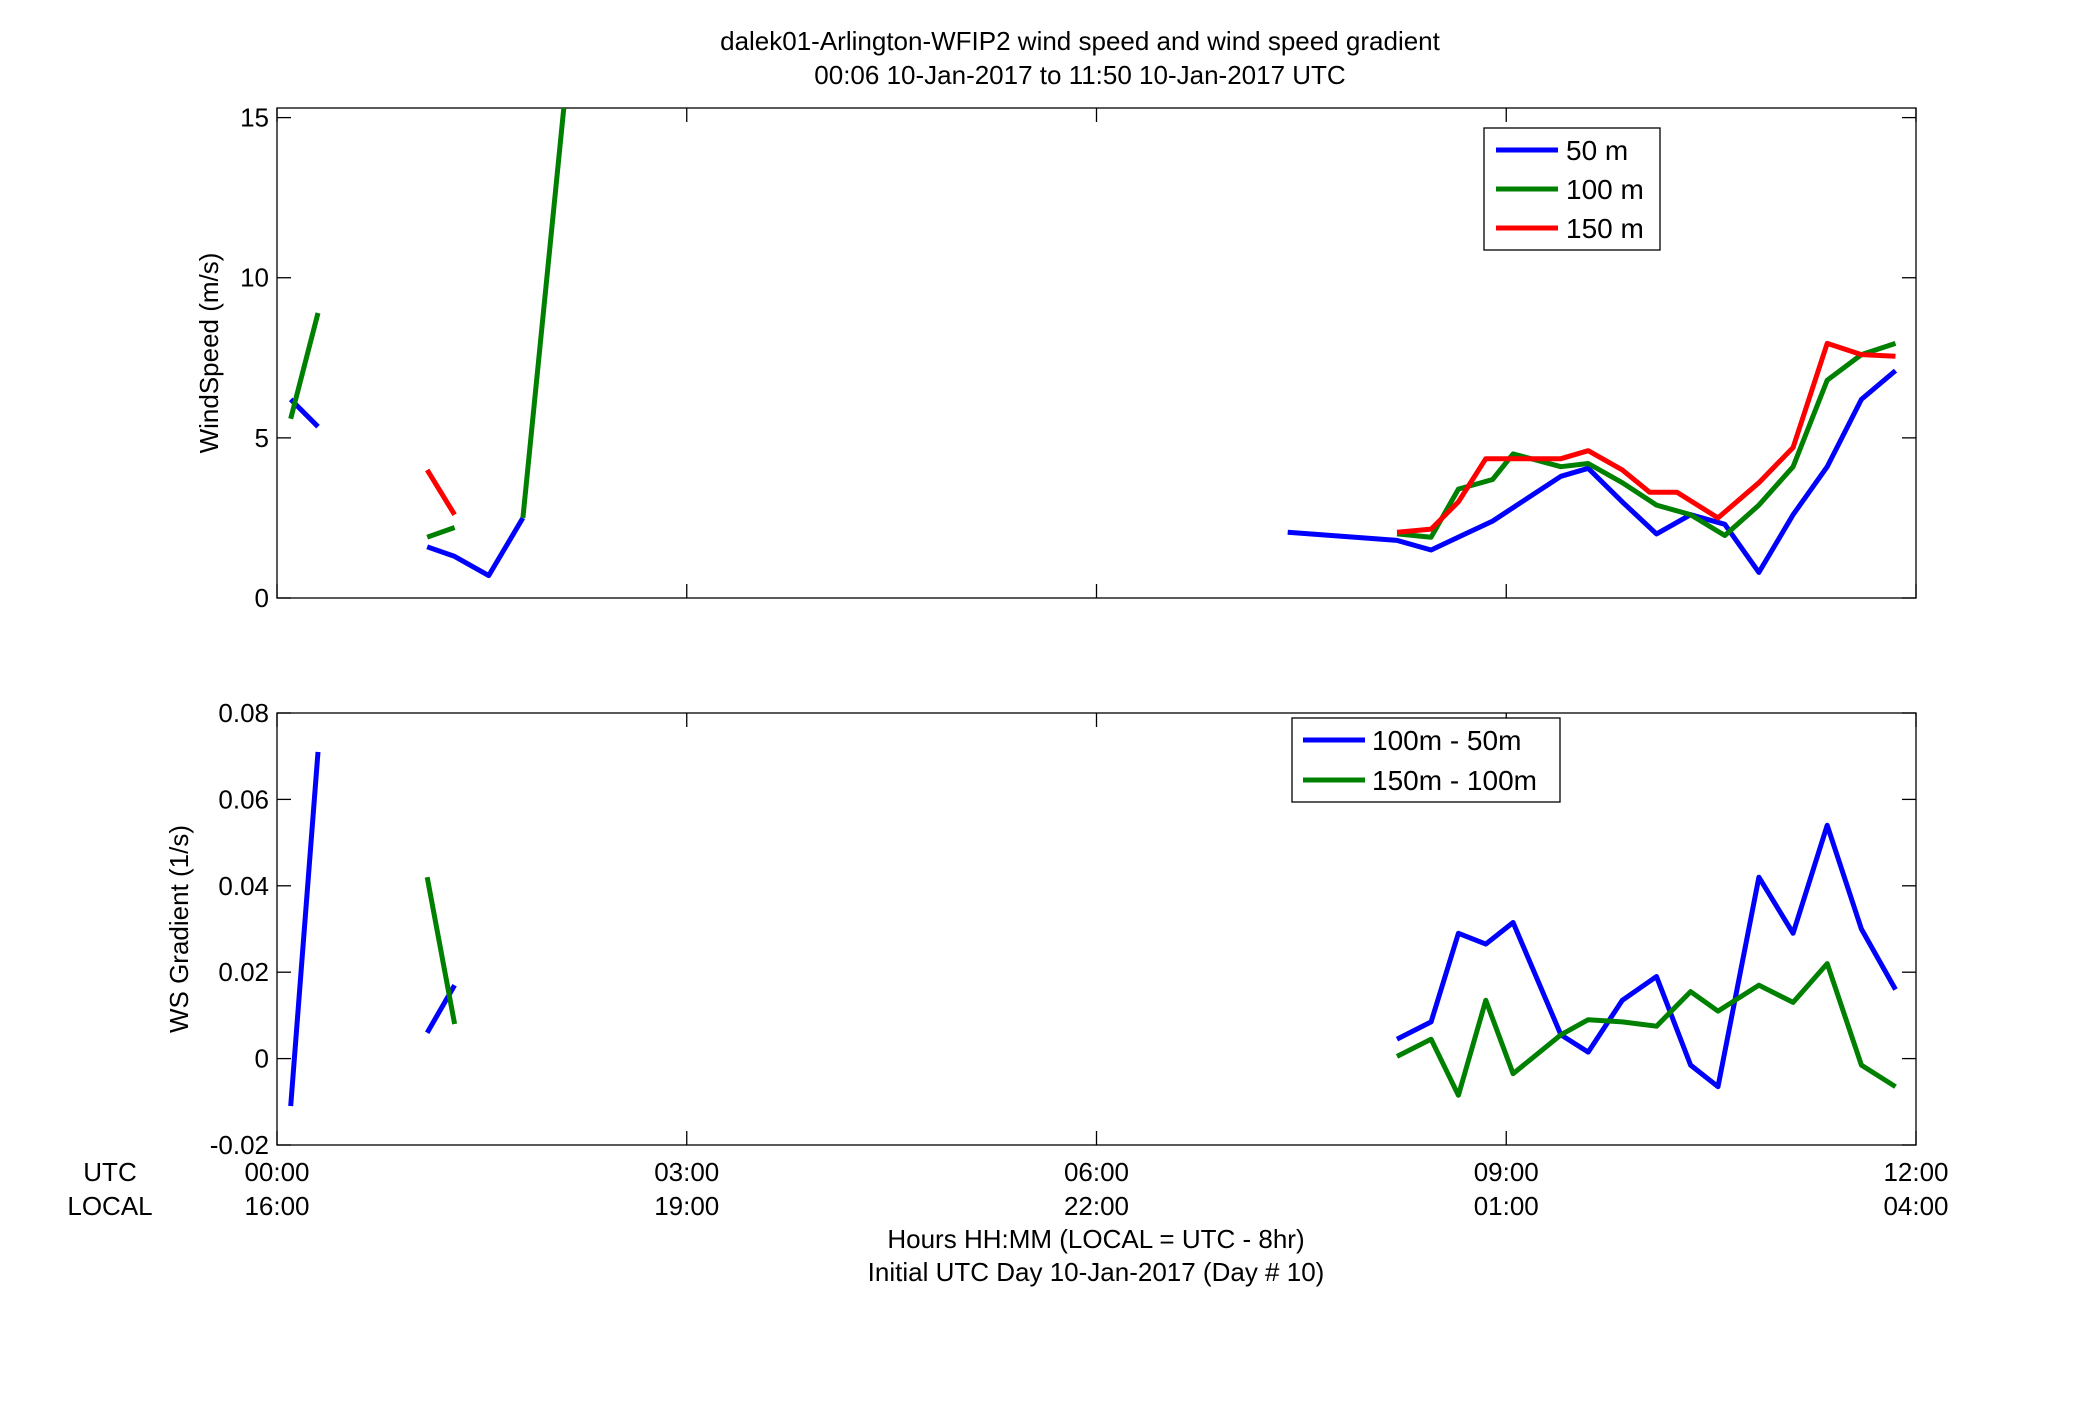 The image size is (2098, 1425). I want to click on legend-label-150m-100m: 150m - 100m, so click(1454, 780).